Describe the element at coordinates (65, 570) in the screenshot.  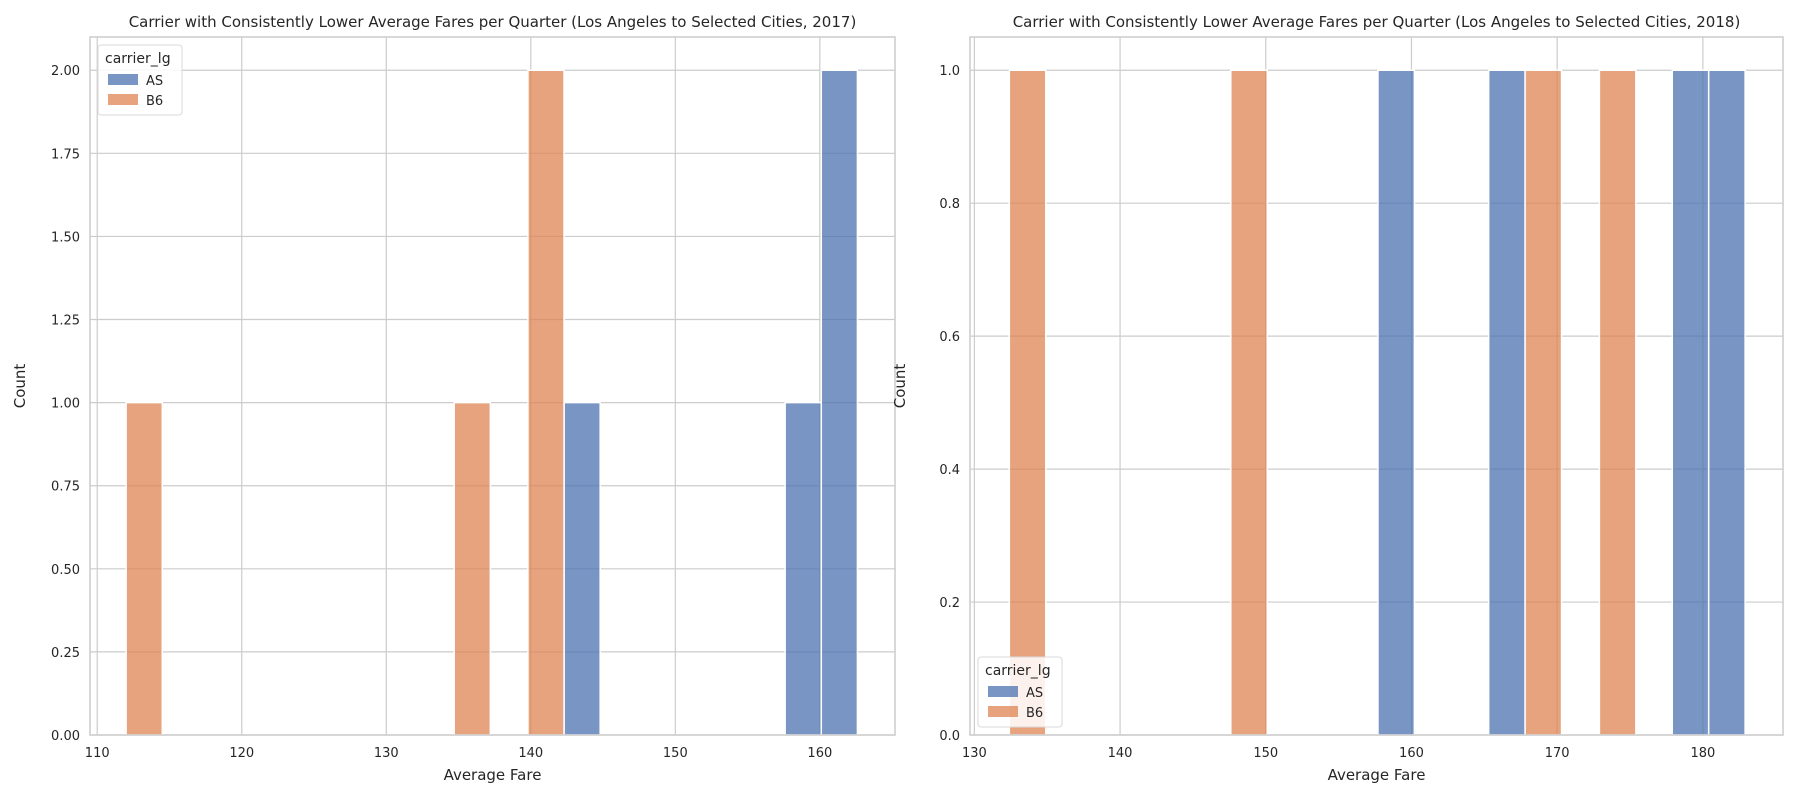
I see `y-tick-label: 0.50` at that location.